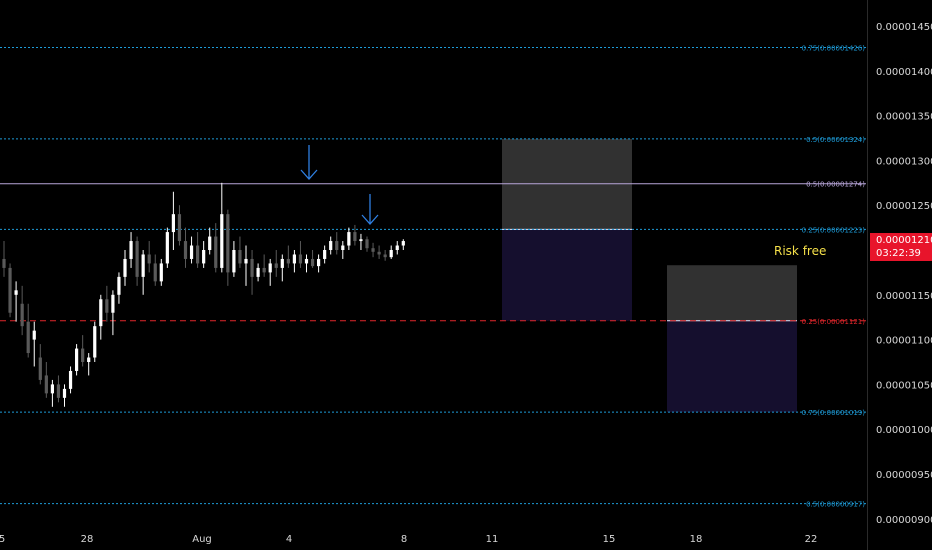  Describe the element at coordinates (732, 293) in the screenshot. I see `target-zone` at that location.